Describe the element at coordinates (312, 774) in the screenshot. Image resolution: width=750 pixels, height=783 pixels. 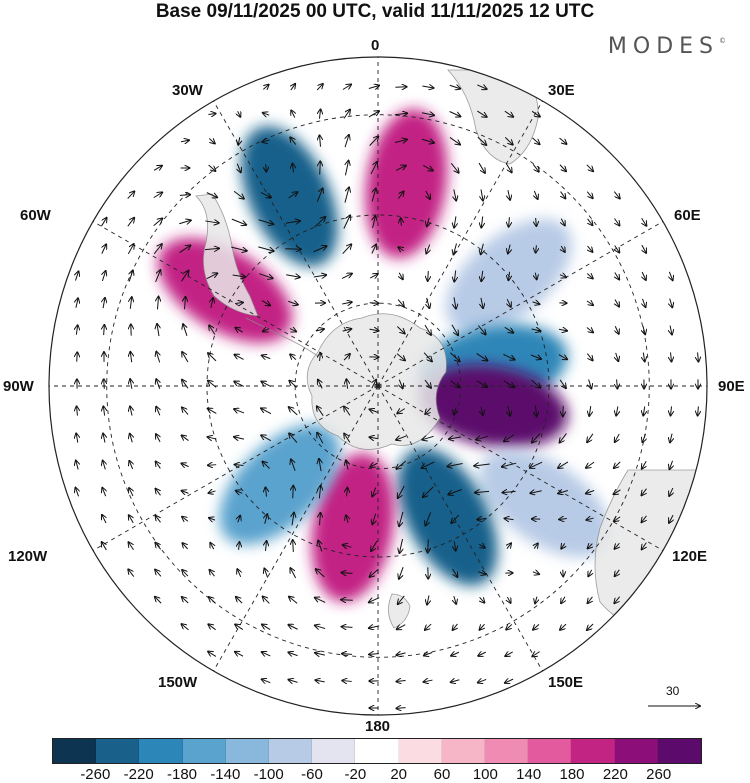
I see `colorbar-tick-label: -60` at that location.